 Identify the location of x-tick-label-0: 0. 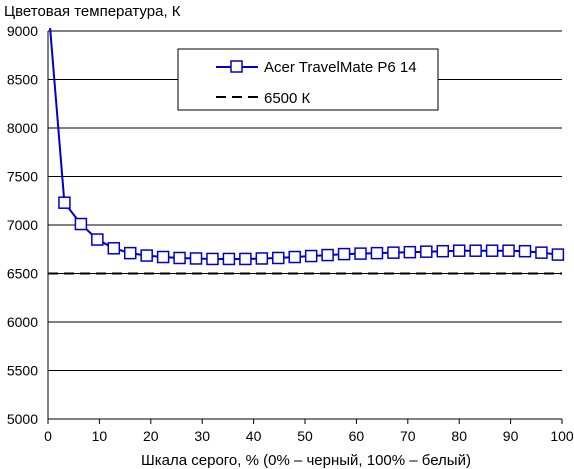
(48, 436).